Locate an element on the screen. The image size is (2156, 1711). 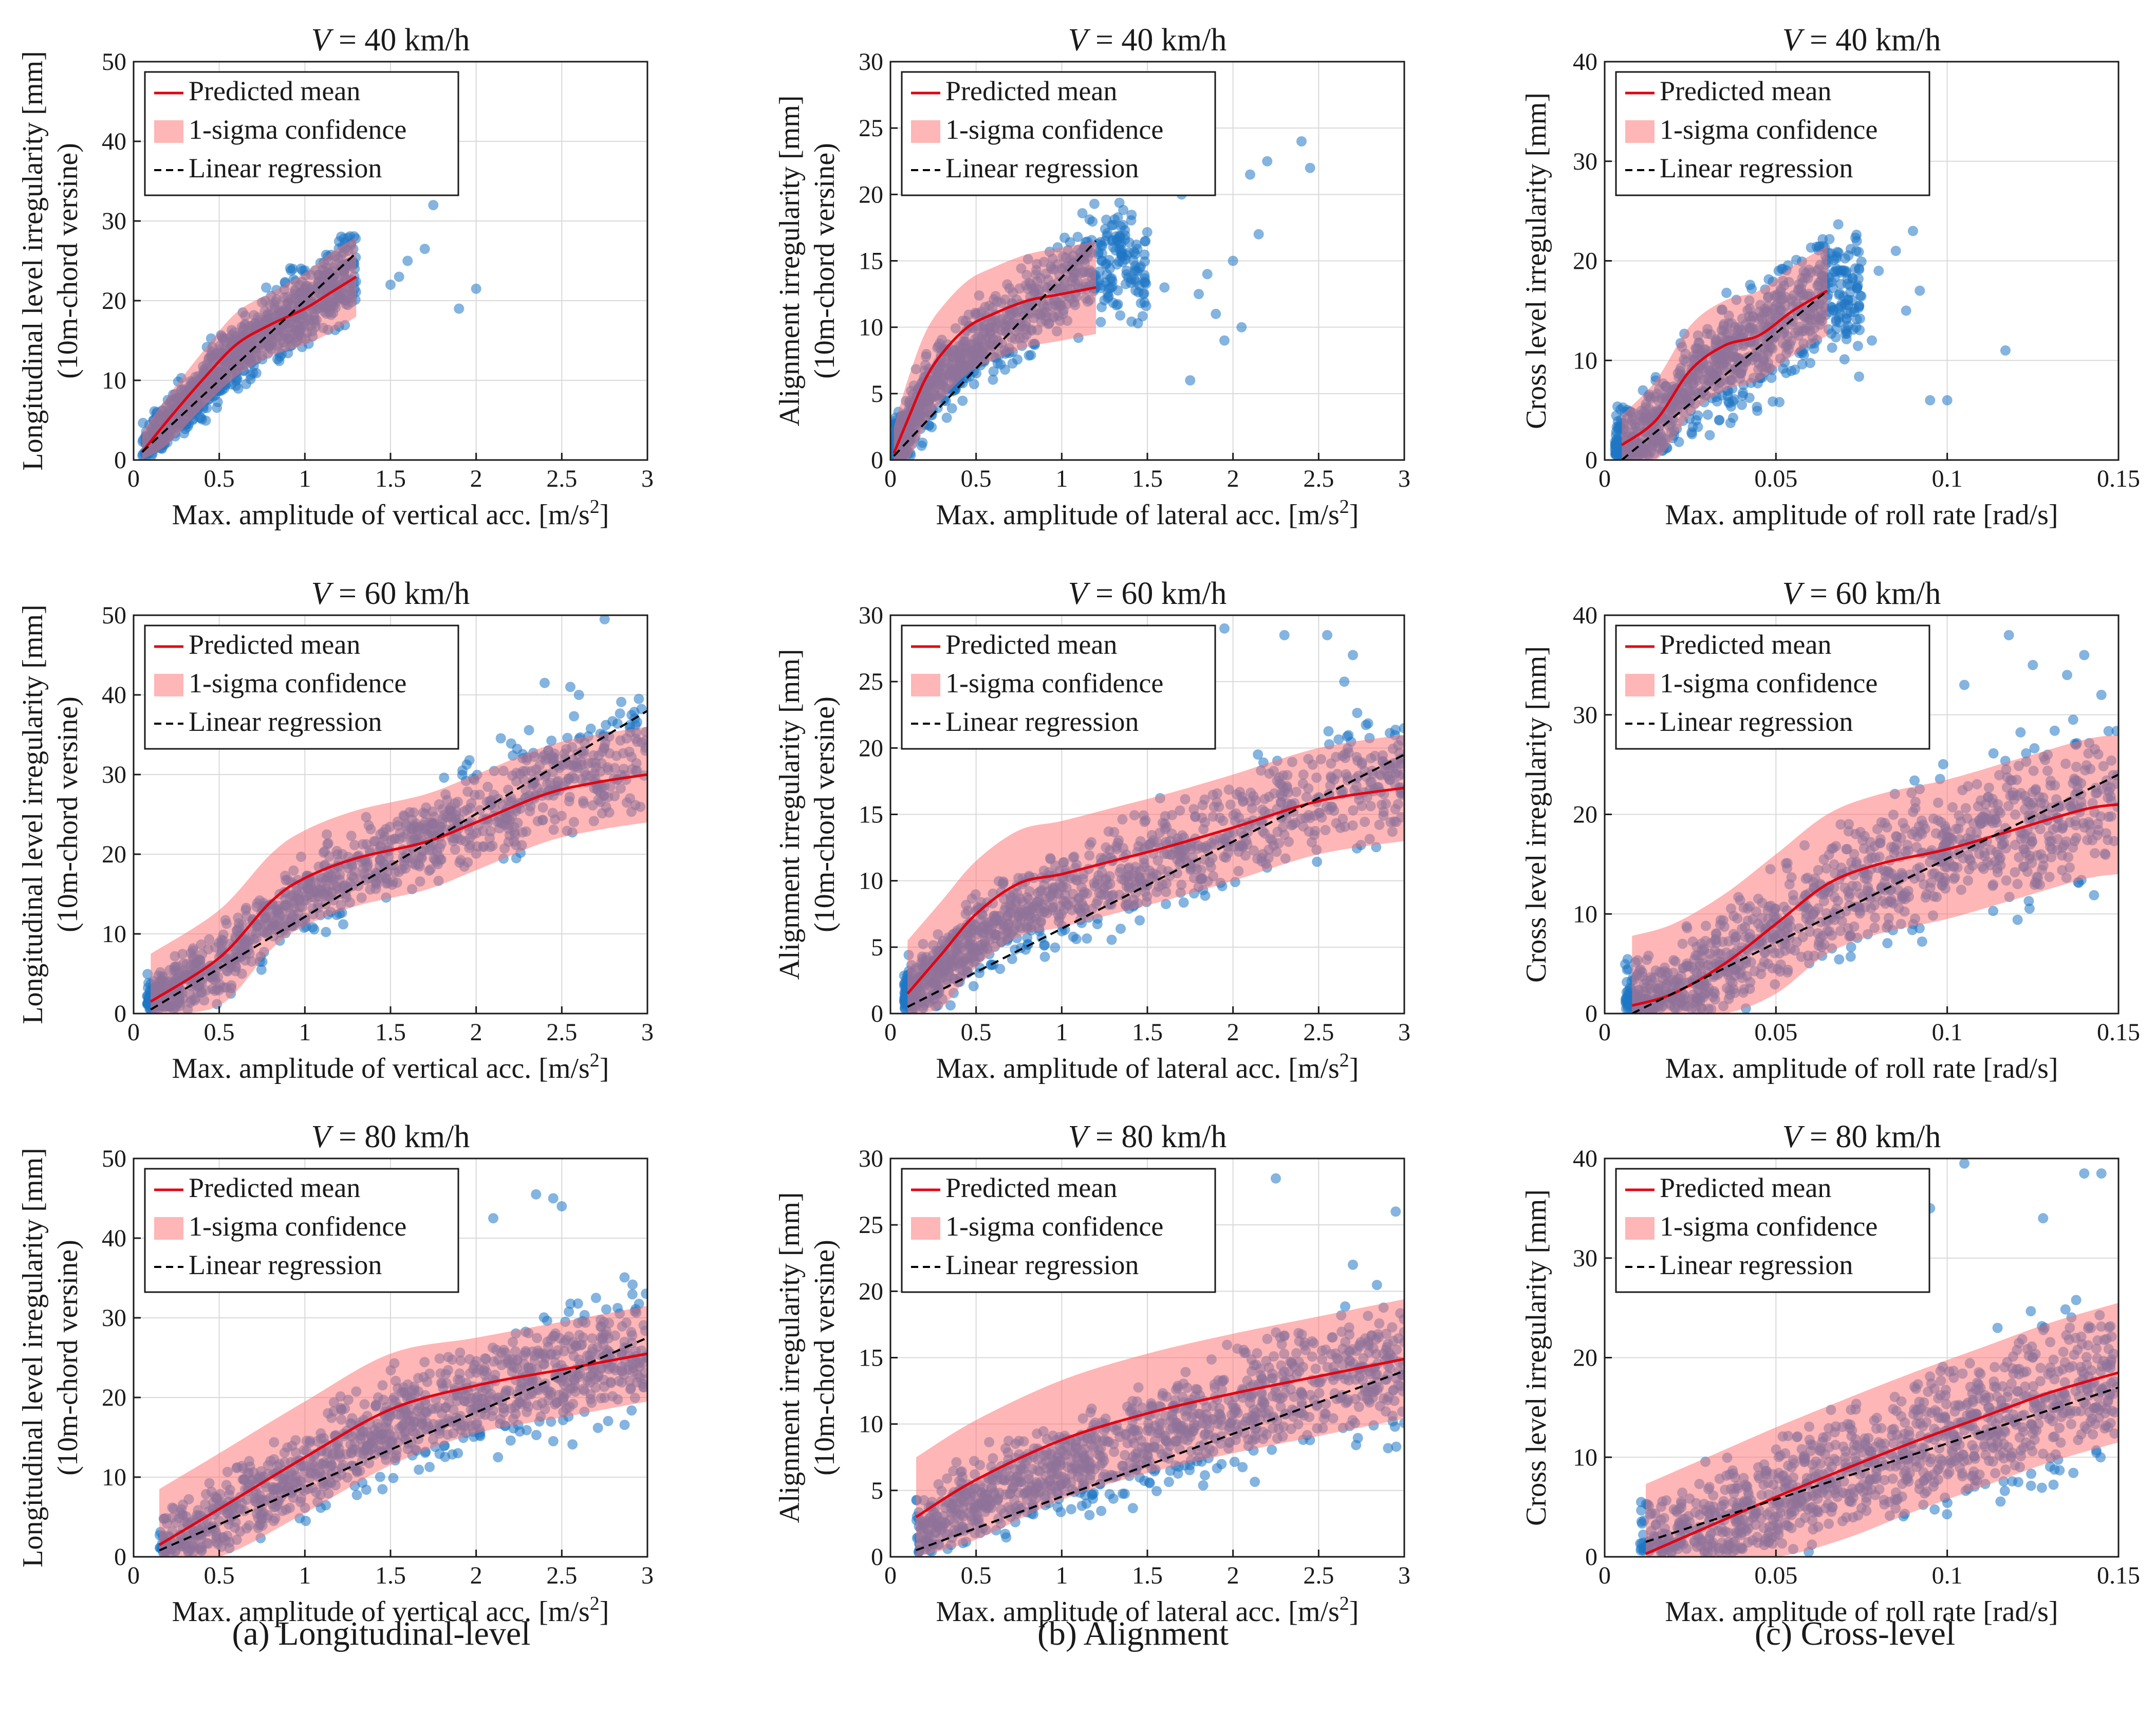
x-label-main: Max. amplitude of roll rate [rad/s] is located at coordinates (1861, 515).